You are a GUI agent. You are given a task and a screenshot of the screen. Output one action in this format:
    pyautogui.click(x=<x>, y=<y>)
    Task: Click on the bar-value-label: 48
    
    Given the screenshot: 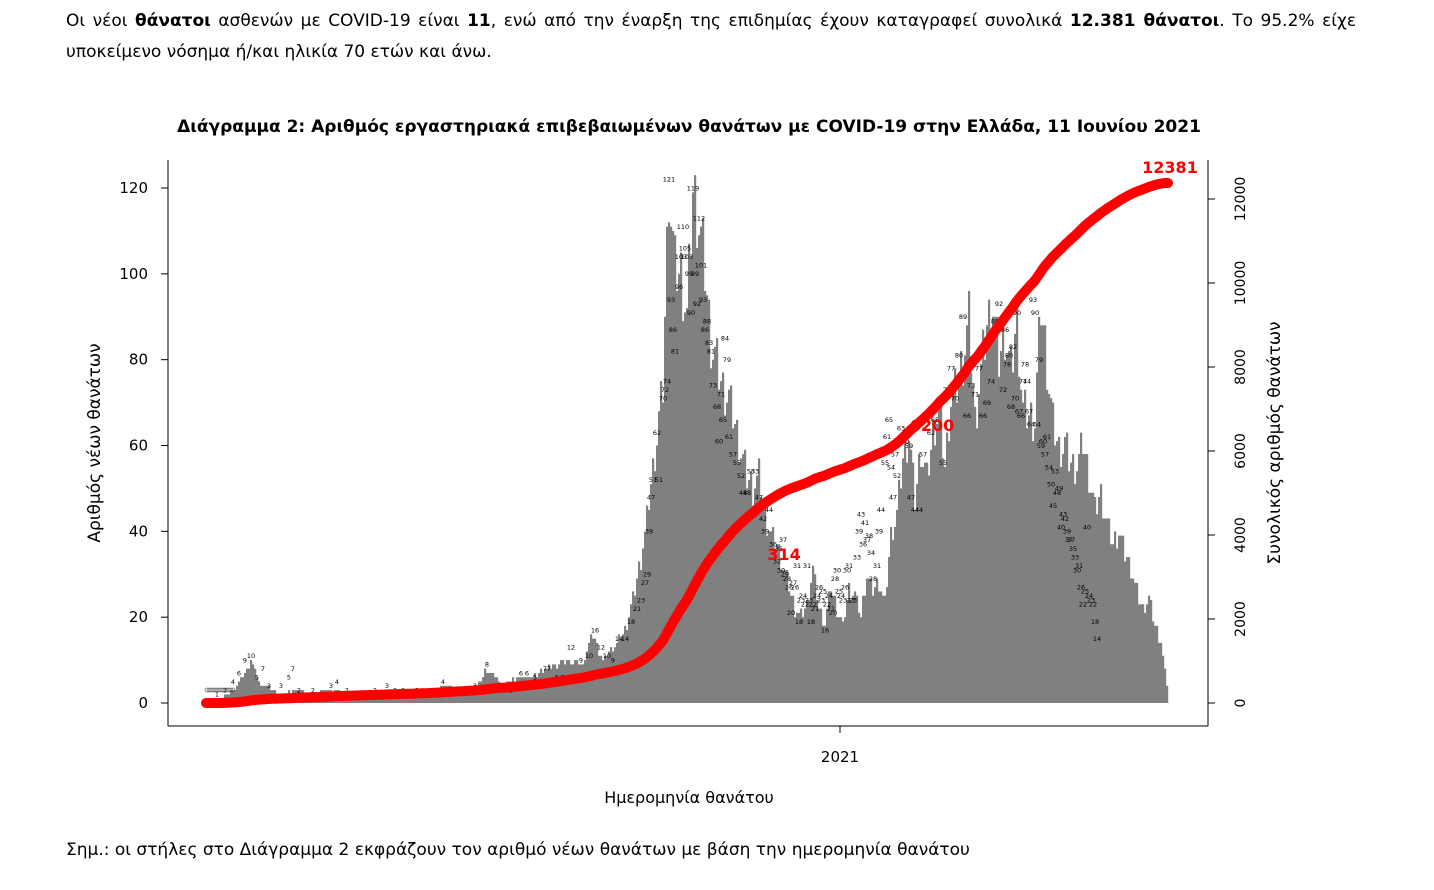 What is the action you would take?
    pyautogui.click(x=1057, y=493)
    